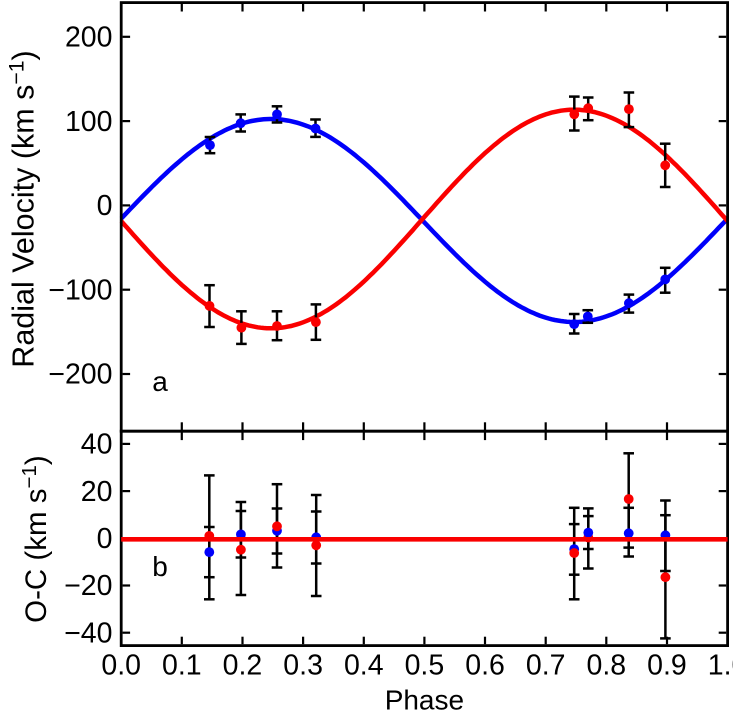 This screenshot has height=712, width=733. Describe the element at coordinates (607, 666) in the screenshot. I see `svg-text: 0.8` at that location.